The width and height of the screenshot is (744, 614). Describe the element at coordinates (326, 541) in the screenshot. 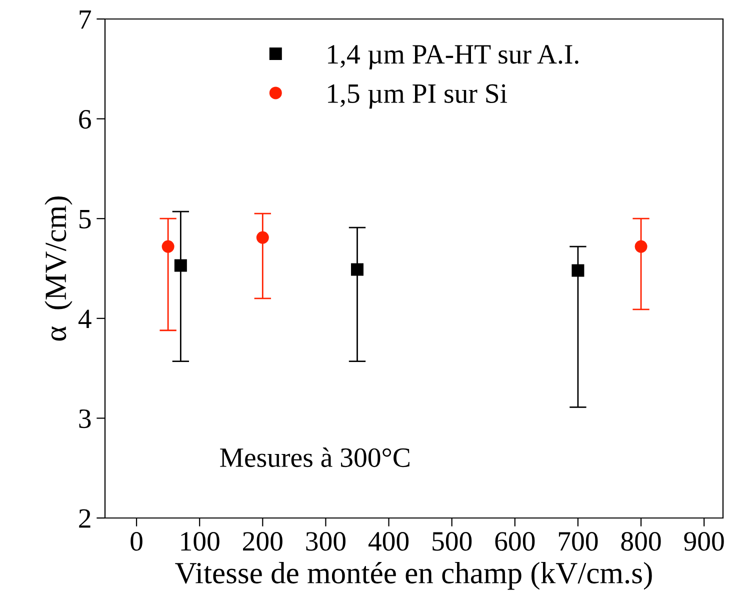

I see `x-tick-label: 300` at that location.